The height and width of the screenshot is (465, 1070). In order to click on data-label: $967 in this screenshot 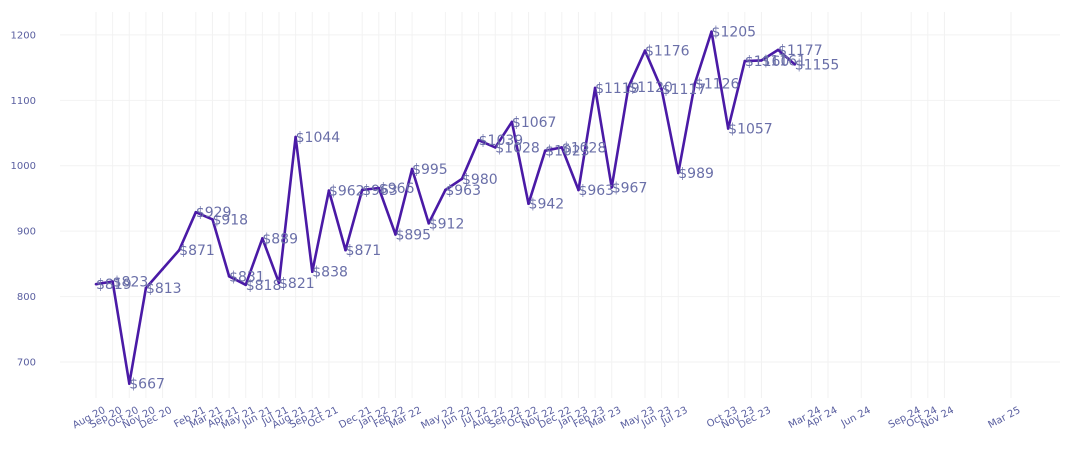, I will do `click(630, 188)`.